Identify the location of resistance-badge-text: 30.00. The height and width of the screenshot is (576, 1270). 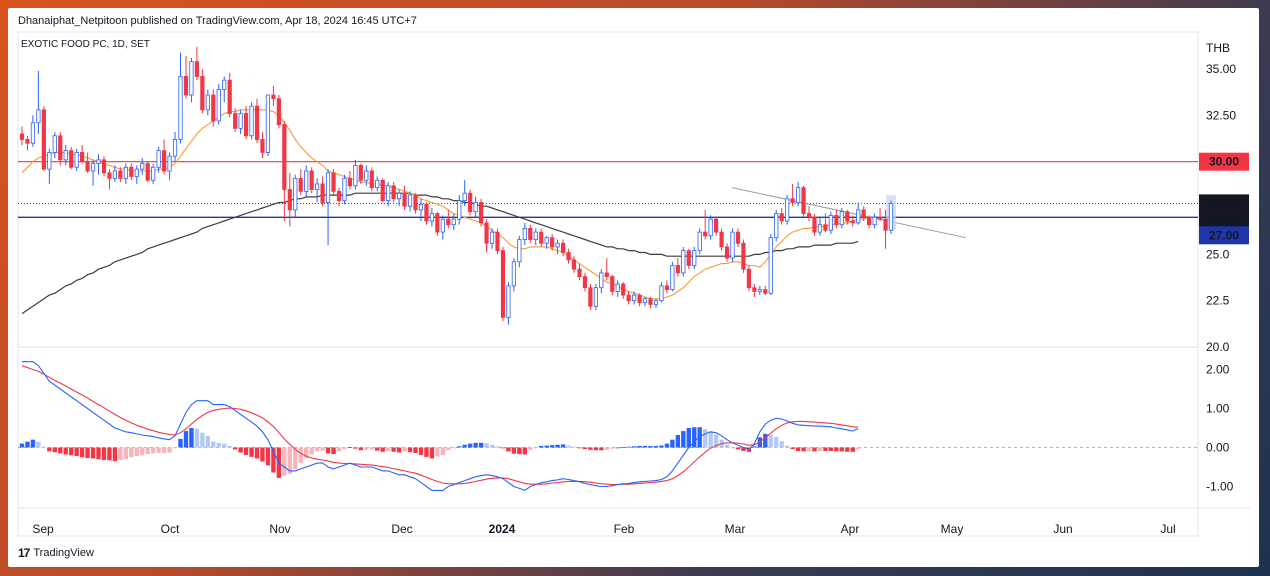
(1224, 162).